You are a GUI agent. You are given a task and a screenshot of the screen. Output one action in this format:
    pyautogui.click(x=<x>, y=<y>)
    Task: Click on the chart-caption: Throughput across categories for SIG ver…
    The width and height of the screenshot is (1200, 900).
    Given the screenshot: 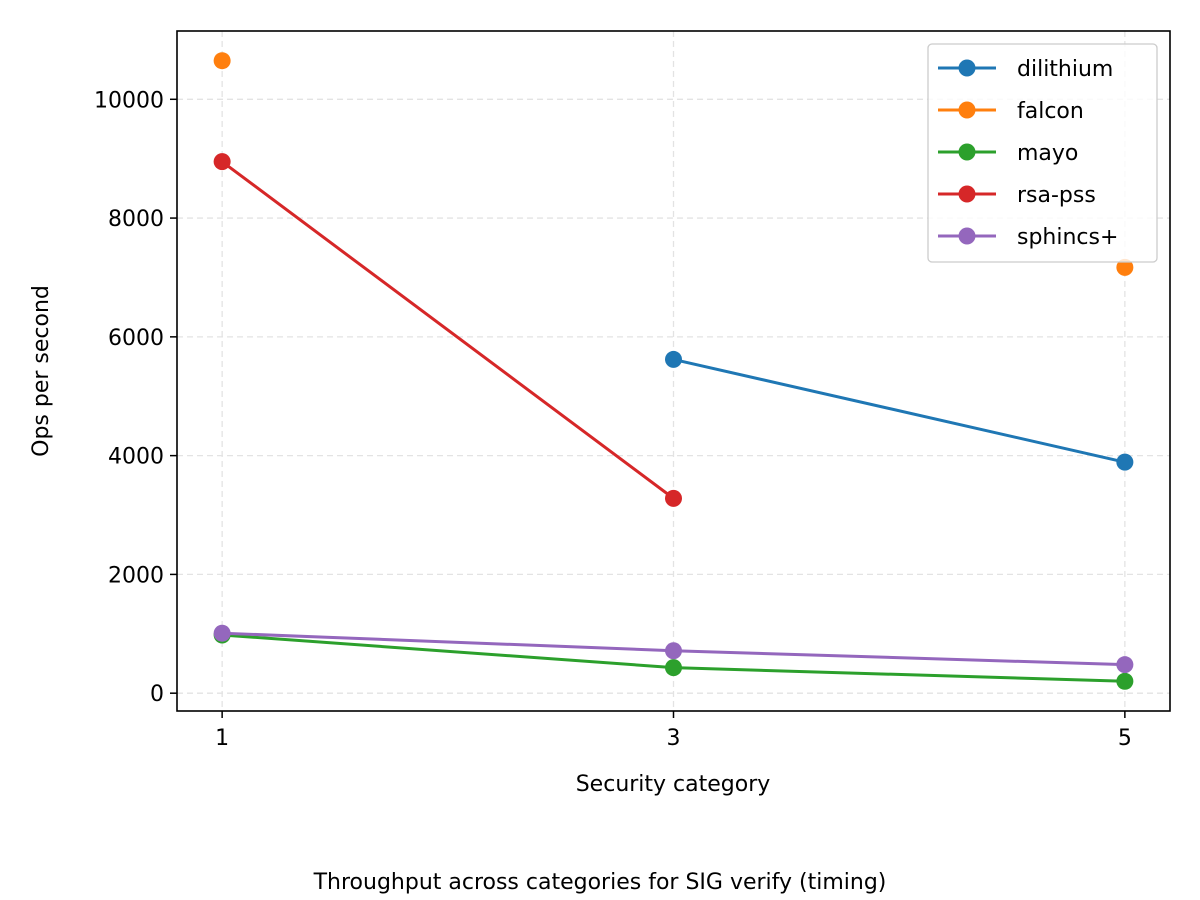 What is the action you would take?
    pyautogui.click(x=600, y=882)
    